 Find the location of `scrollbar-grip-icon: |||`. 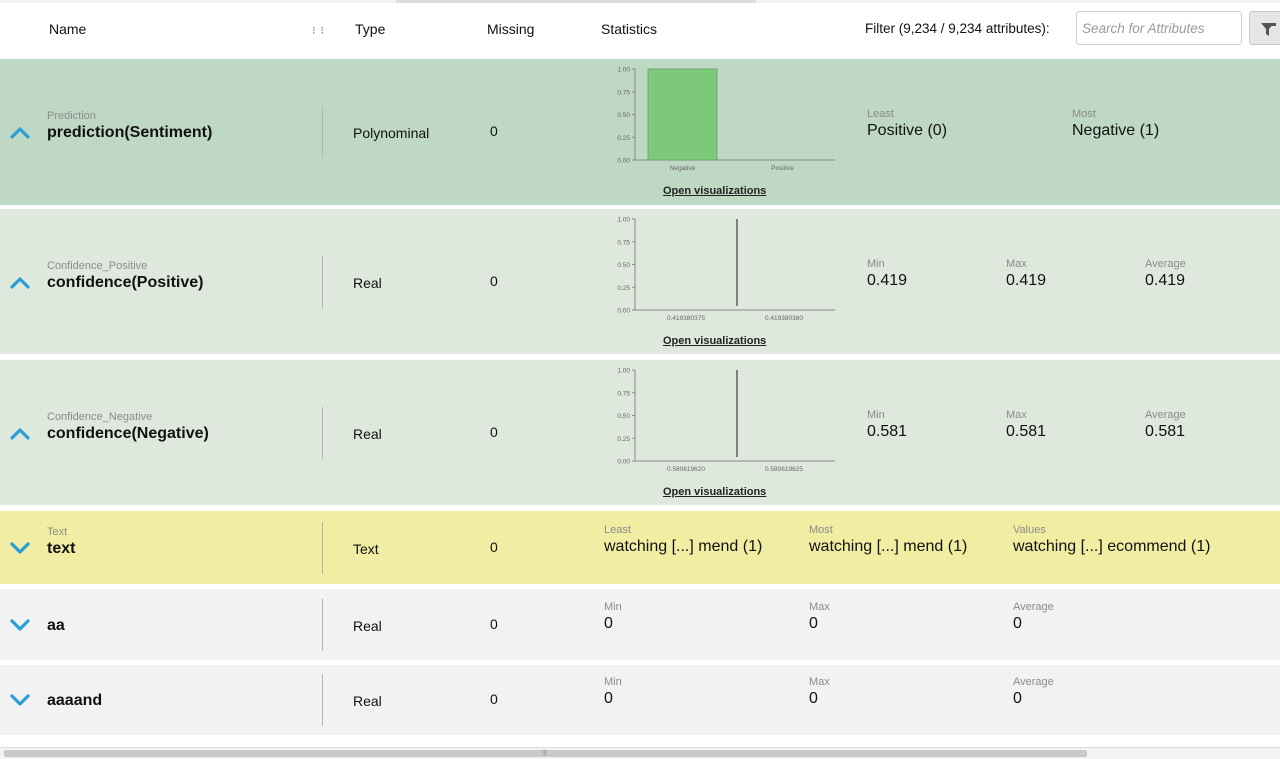

scrollbar-grip-icon: ||| is located at coordinates (544, 753).